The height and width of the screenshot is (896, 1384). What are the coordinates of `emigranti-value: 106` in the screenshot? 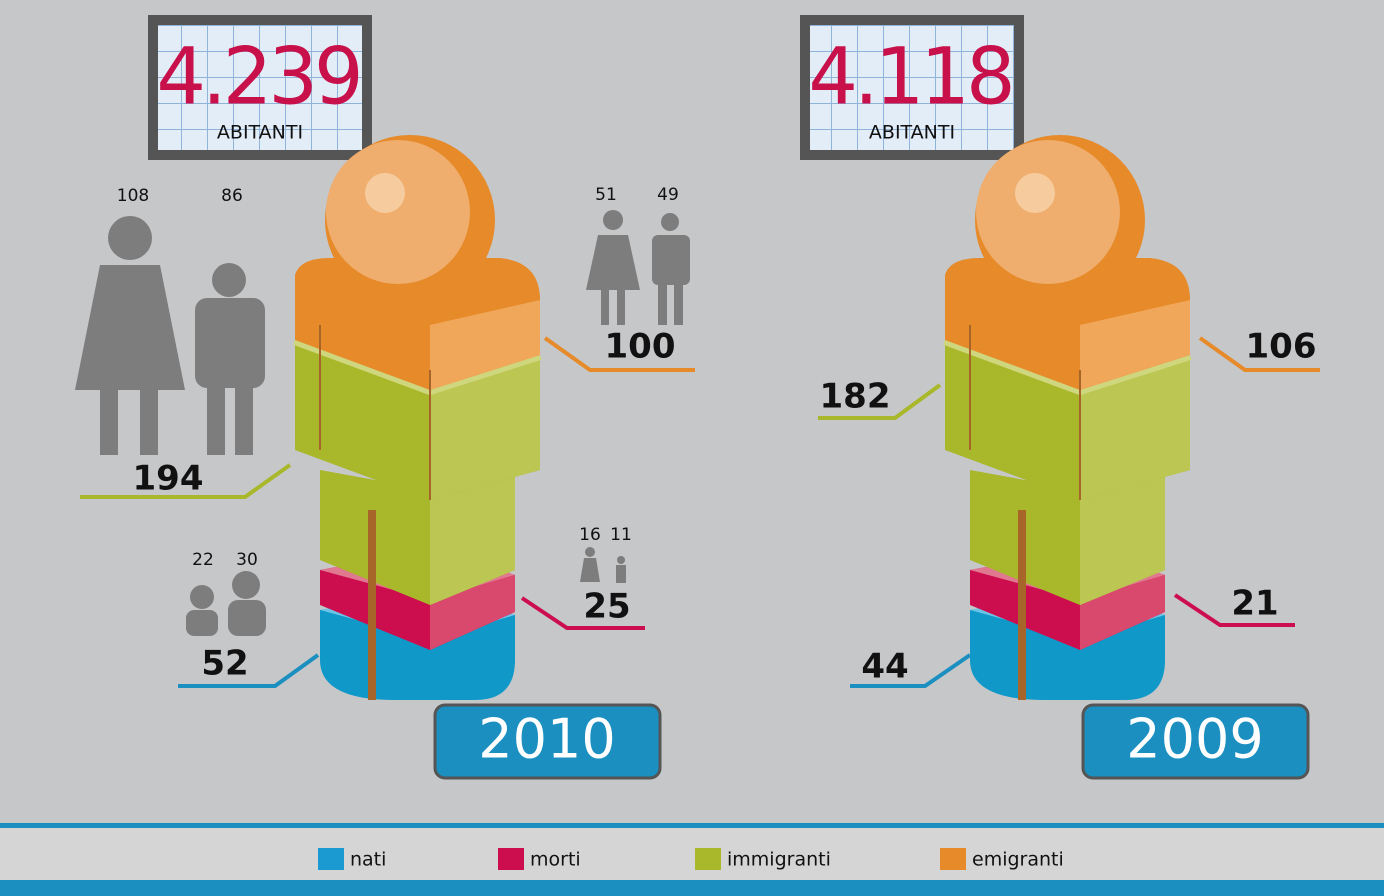 It's located at (1281, 347).